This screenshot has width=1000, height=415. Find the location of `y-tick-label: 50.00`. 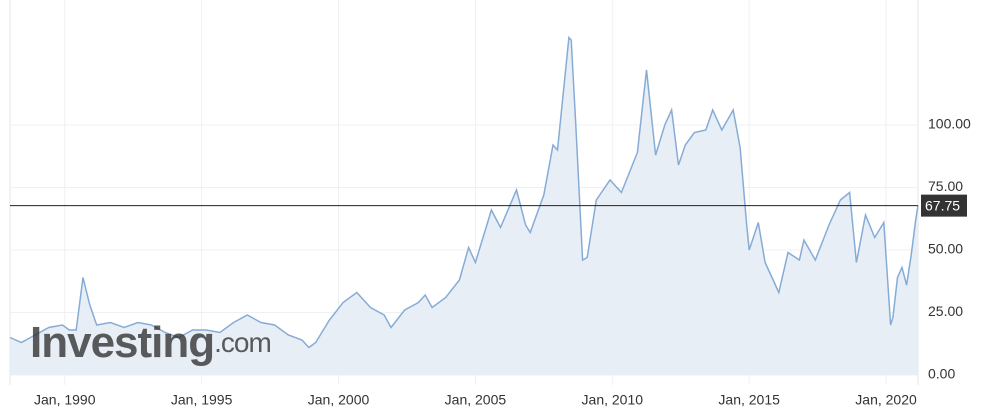

y-tick-label: 50.00 is located at coordinates (945, 249).